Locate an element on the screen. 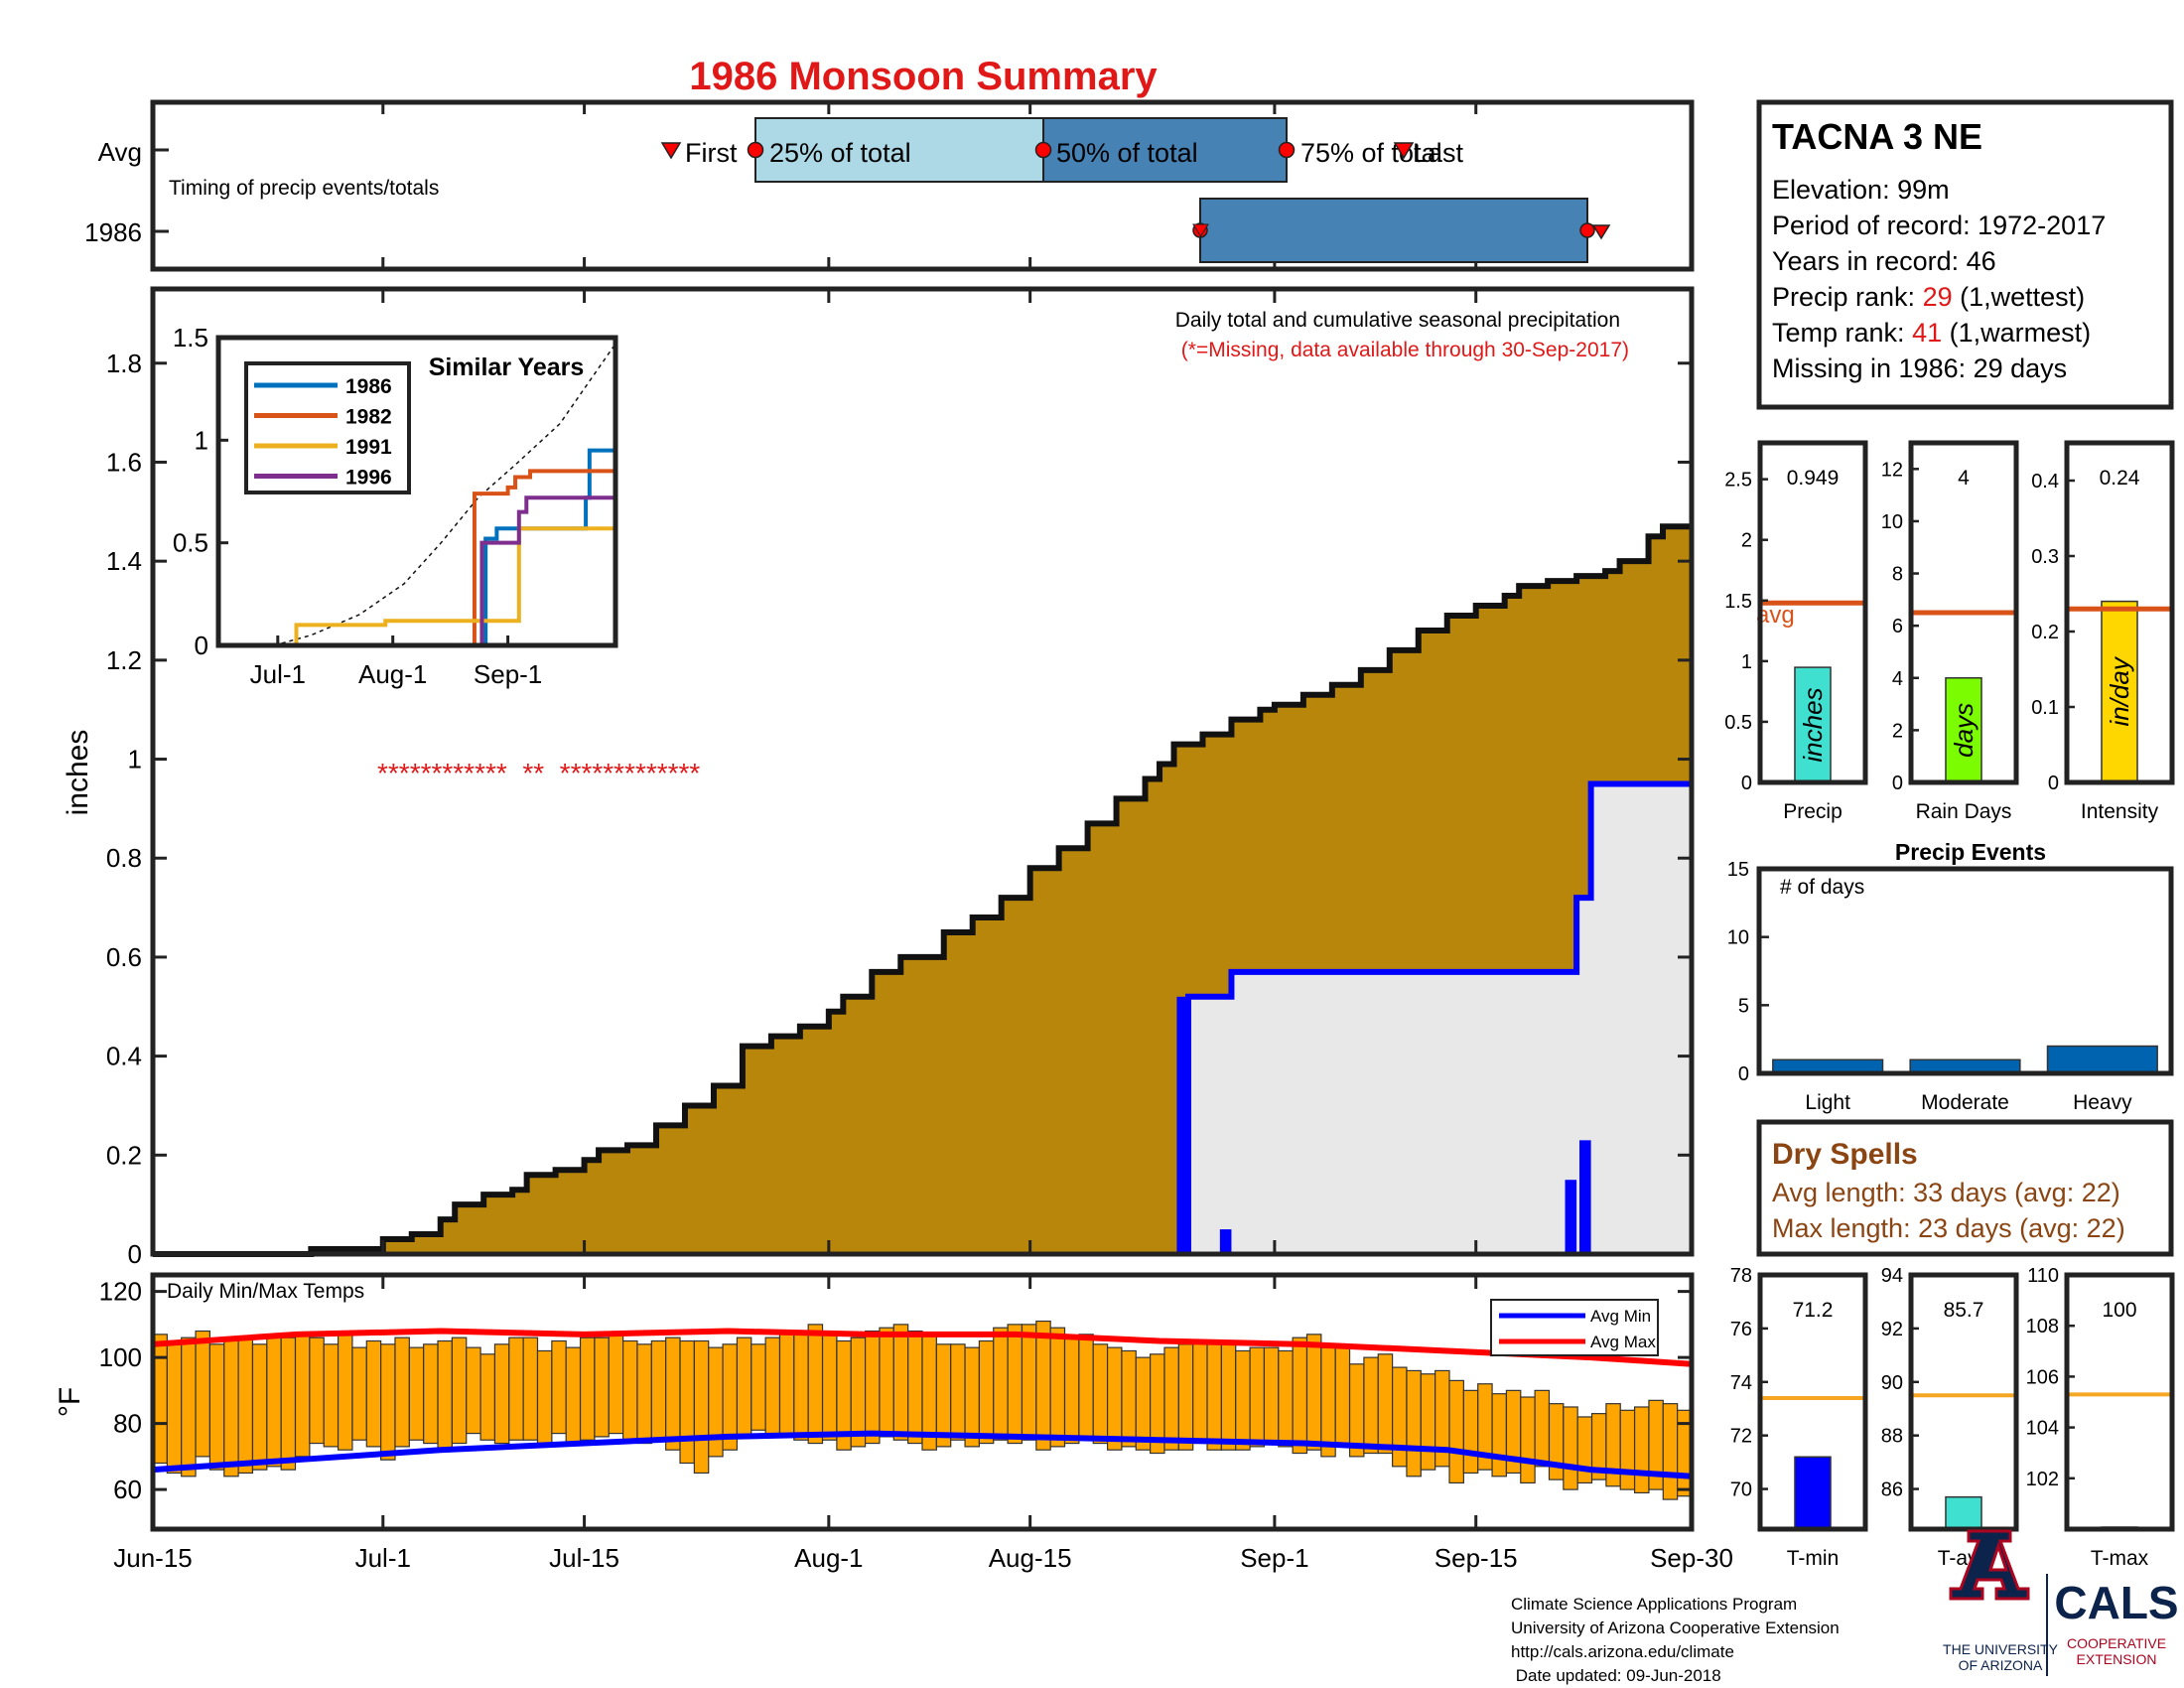 Image resolution: width=2184 pixels, height=1688 pixels. panel-xlabel: T-min is located at coordinates (1813, 1558).